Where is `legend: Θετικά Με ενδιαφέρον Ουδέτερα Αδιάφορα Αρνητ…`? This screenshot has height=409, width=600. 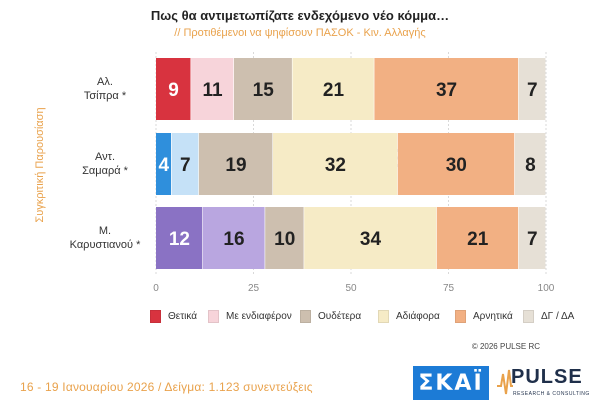
legend: Θετικά Με ενδιαφέρον Ουδέτερα Αδιάφορα Αρνητ… is located at coordinates (300, 318).